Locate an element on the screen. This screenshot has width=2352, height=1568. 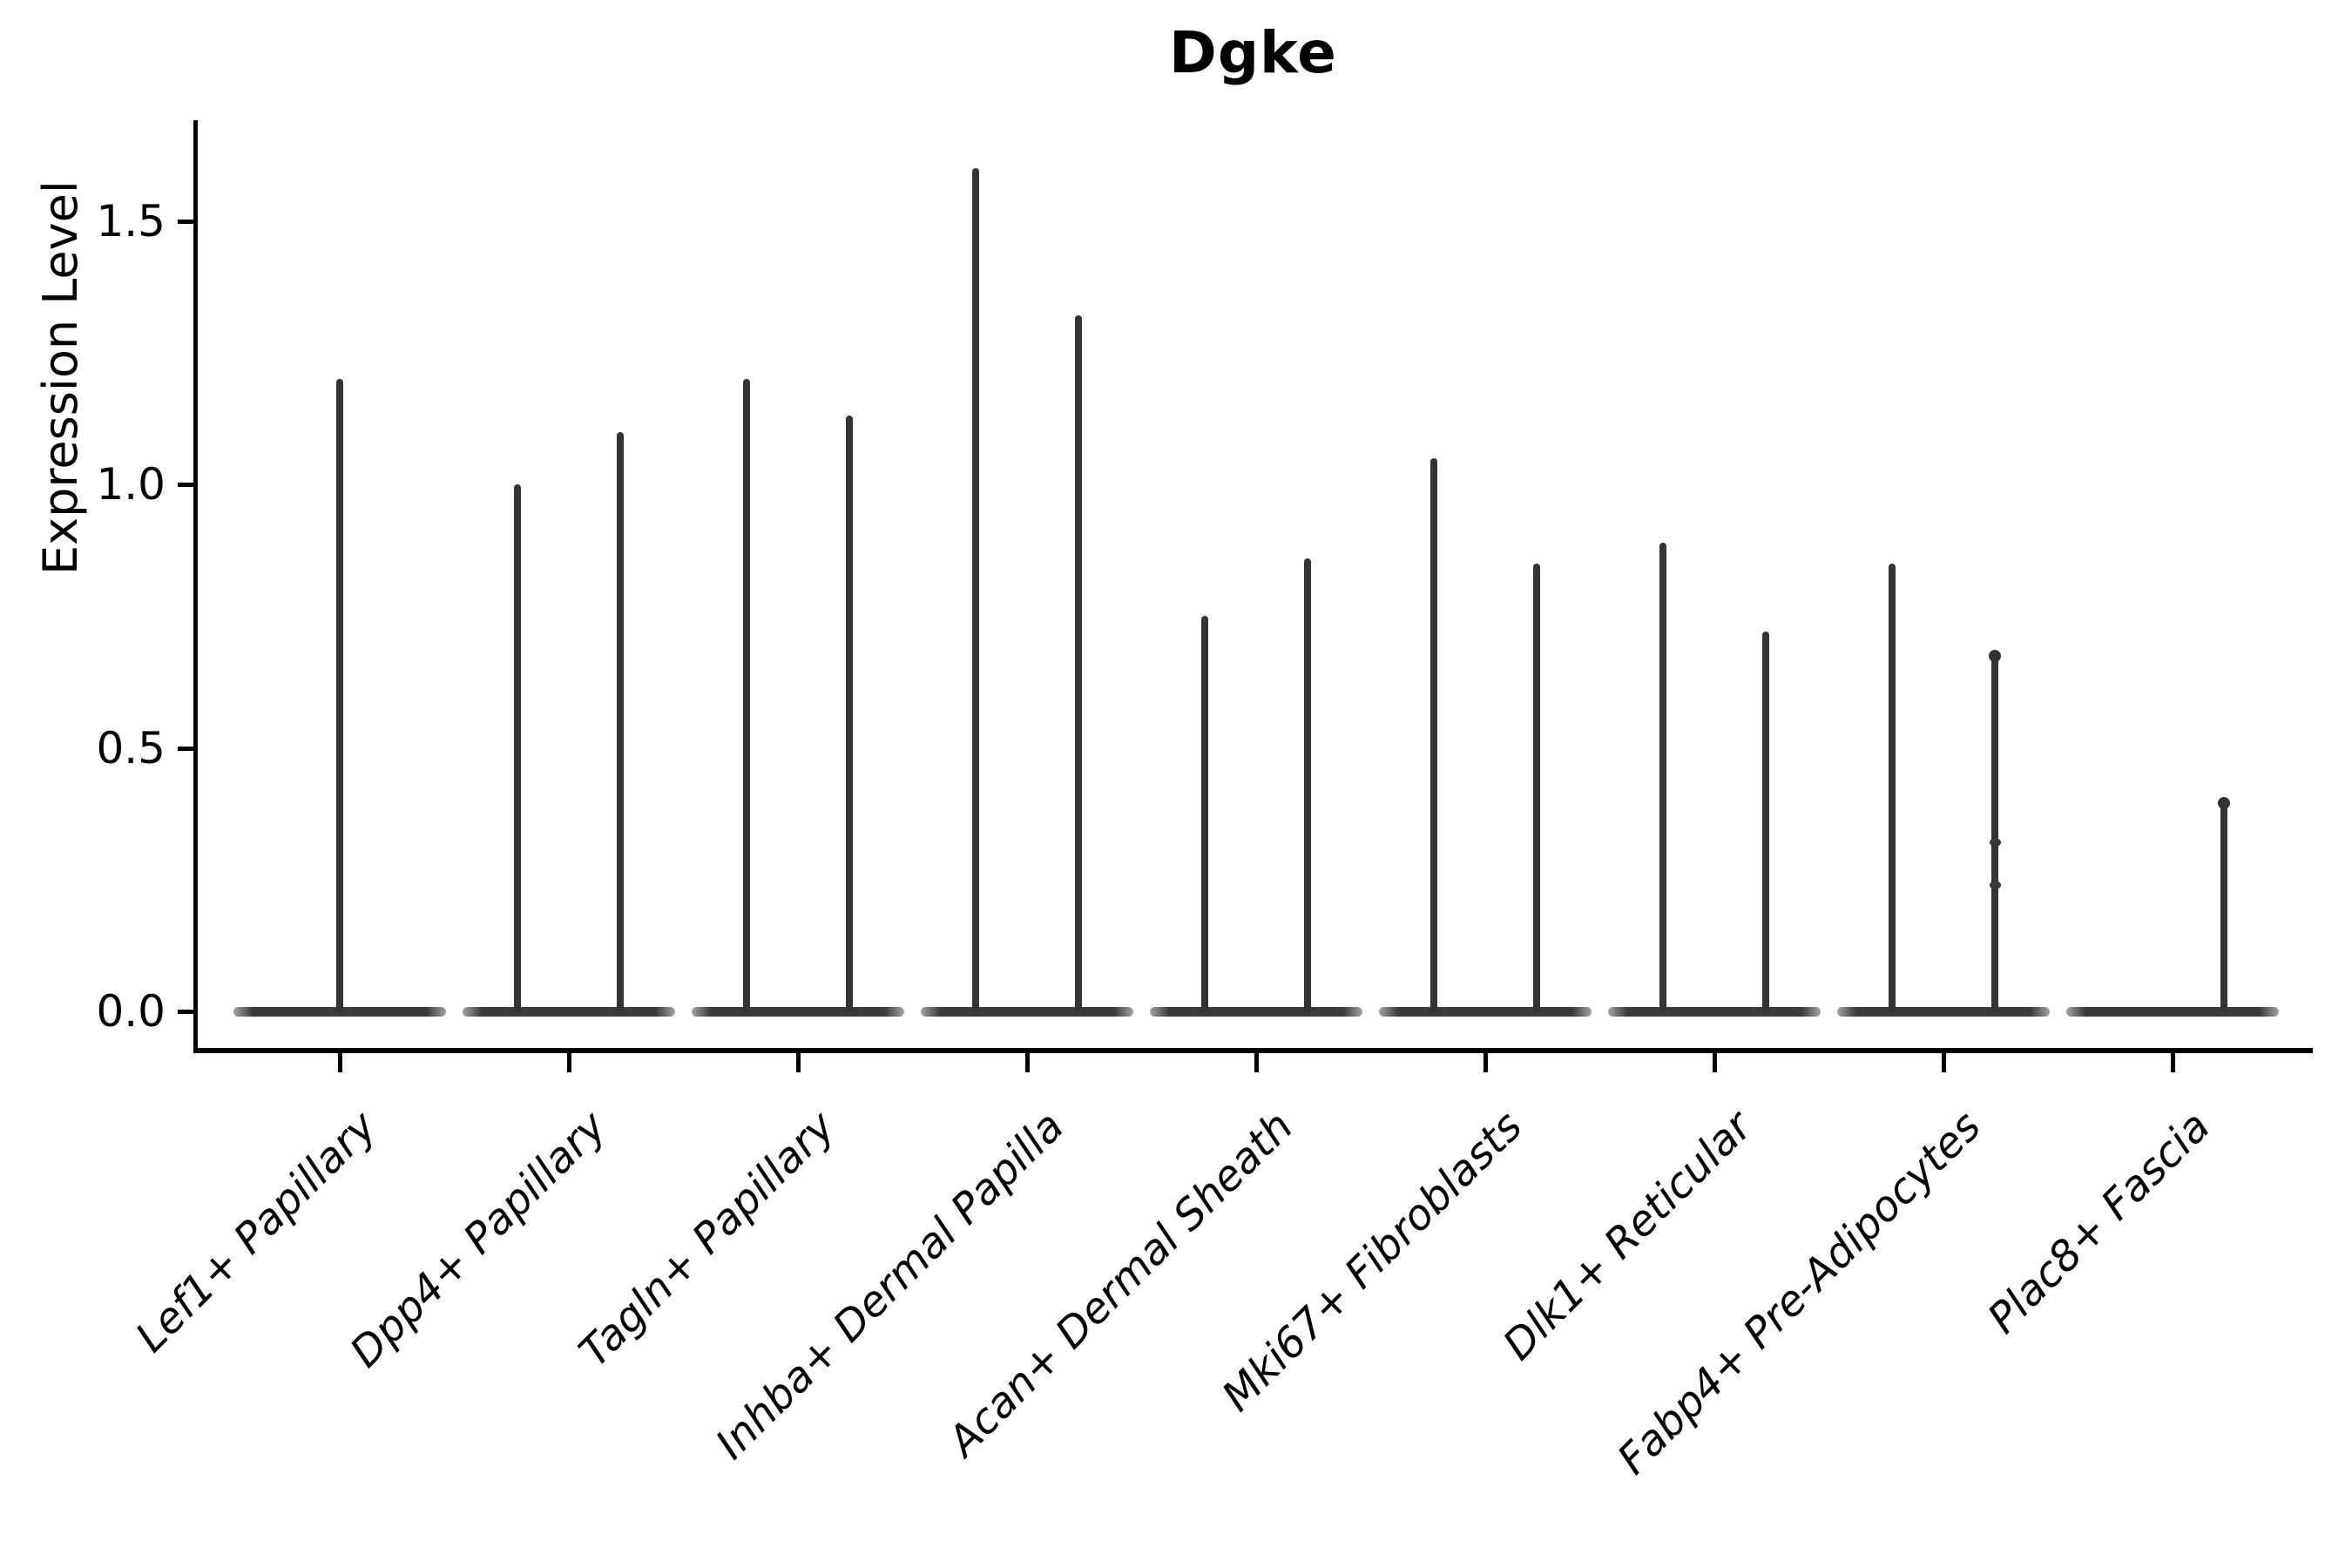
y-tick-label: 0.5 is located at coordinates (131, 748).